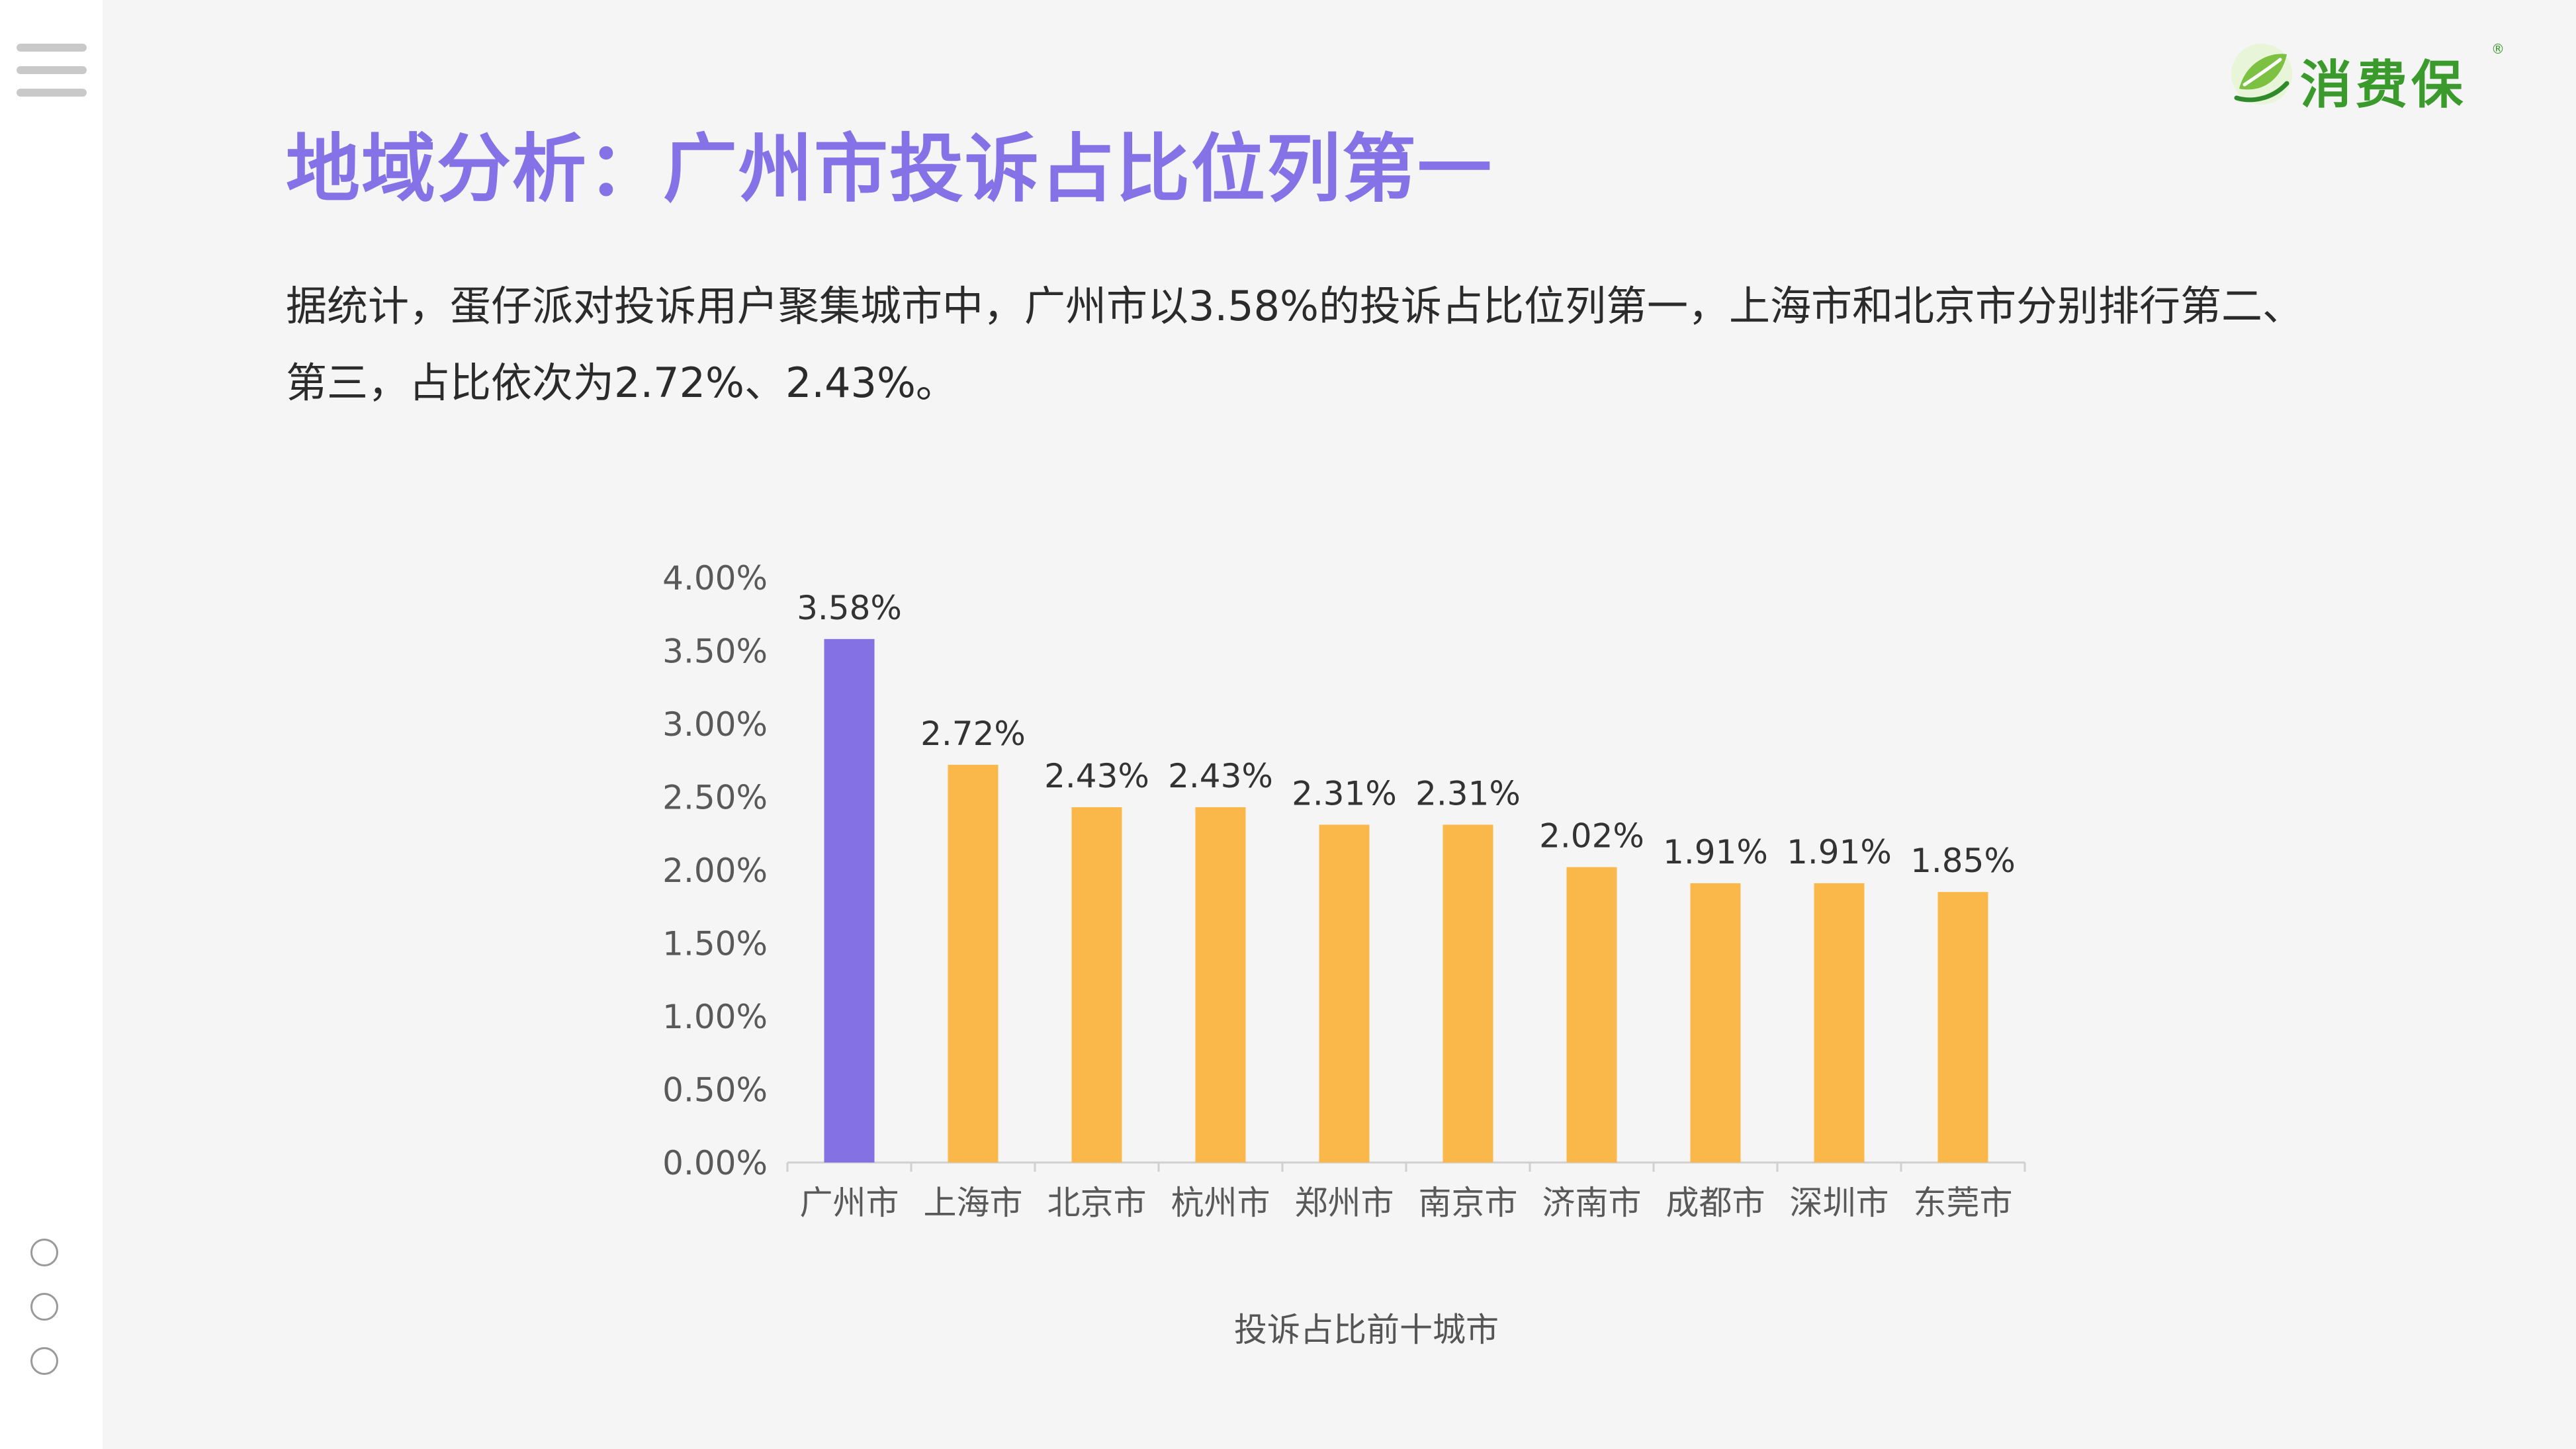 This screenshot has width=2576, height=1449. Describe the element at coordinates (51, 724) in the screenshot. I see `sidebar` at that location.